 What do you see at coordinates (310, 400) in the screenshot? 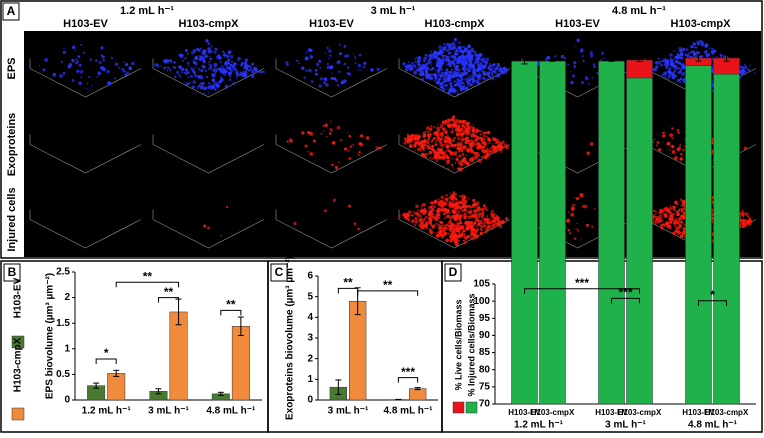
I see `y-tick-label: 0` at bounding box center [310, 400].